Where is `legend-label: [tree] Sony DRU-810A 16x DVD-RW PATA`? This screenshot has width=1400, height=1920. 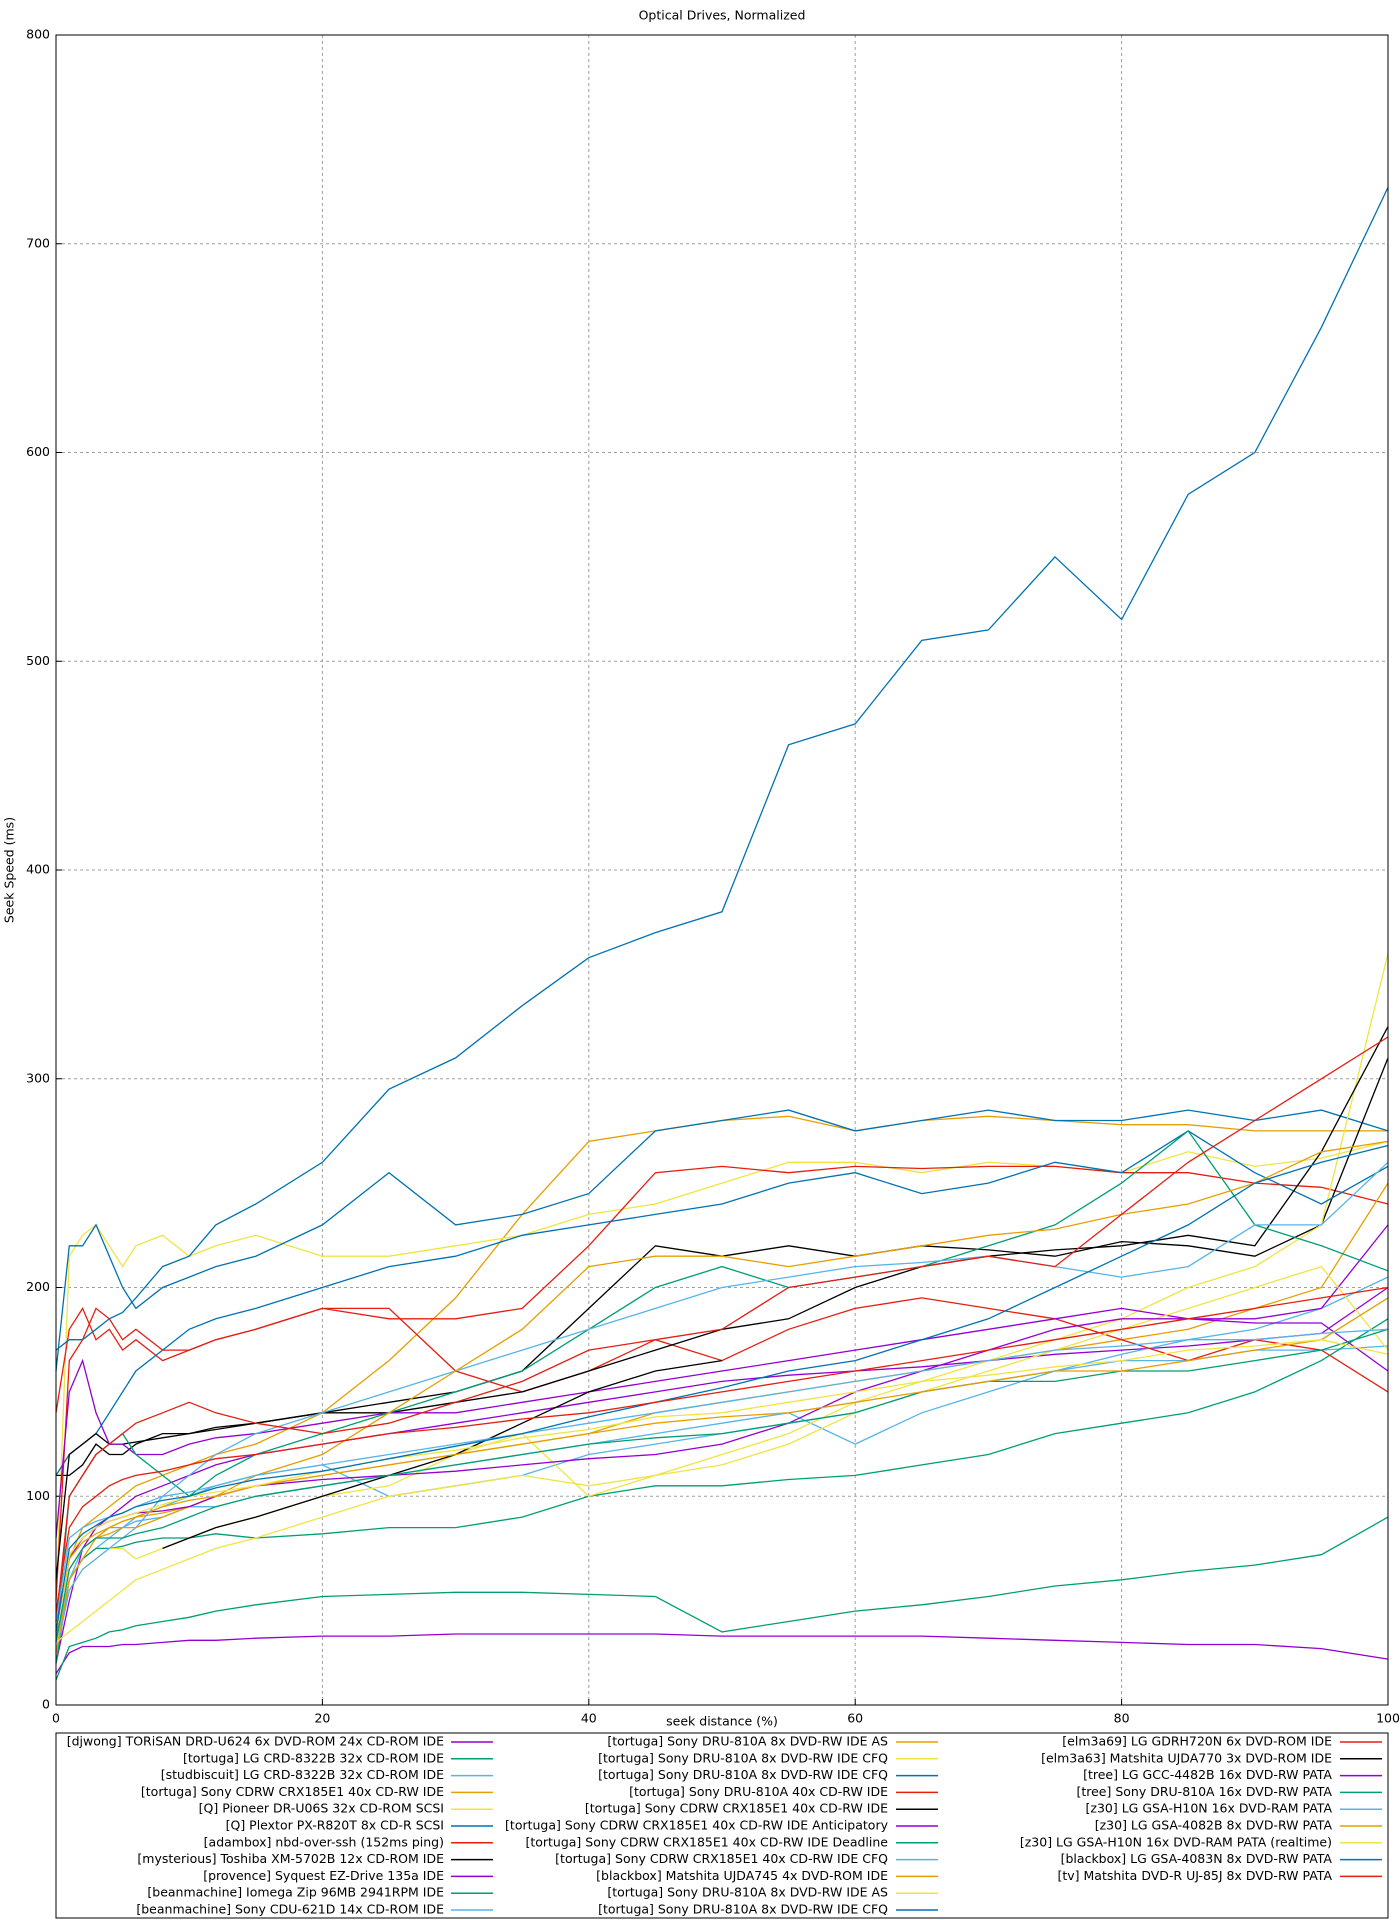 legend-label: [tree] Sony DRU-810A 16x DVD-RW PATA is located at coordinates (1204, 1791).